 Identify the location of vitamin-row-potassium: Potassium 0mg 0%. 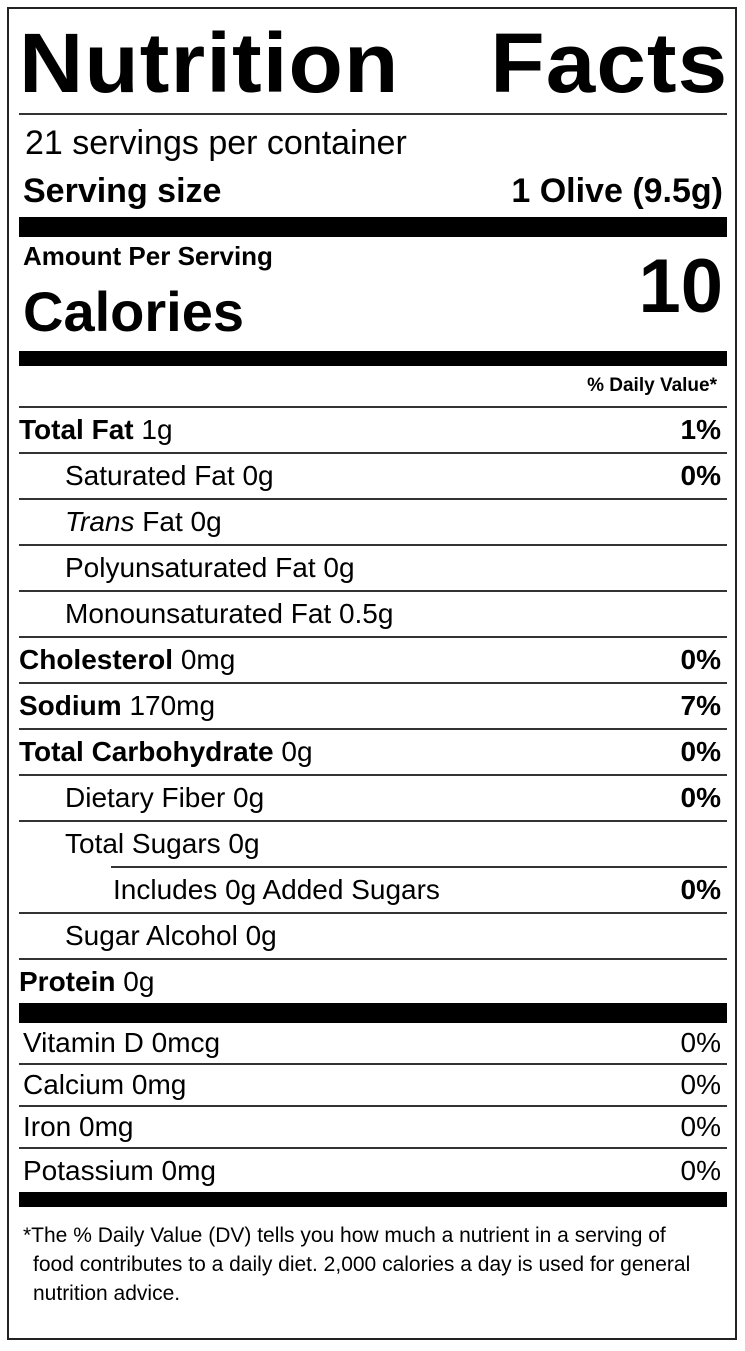
(372, 1170).